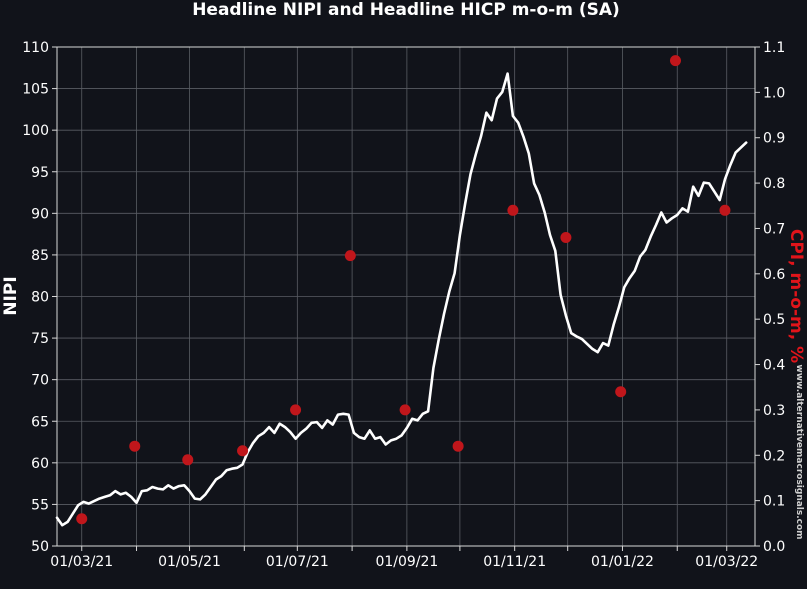  I want to click on x-tick-label: 01/01/22, so click(622, 562).